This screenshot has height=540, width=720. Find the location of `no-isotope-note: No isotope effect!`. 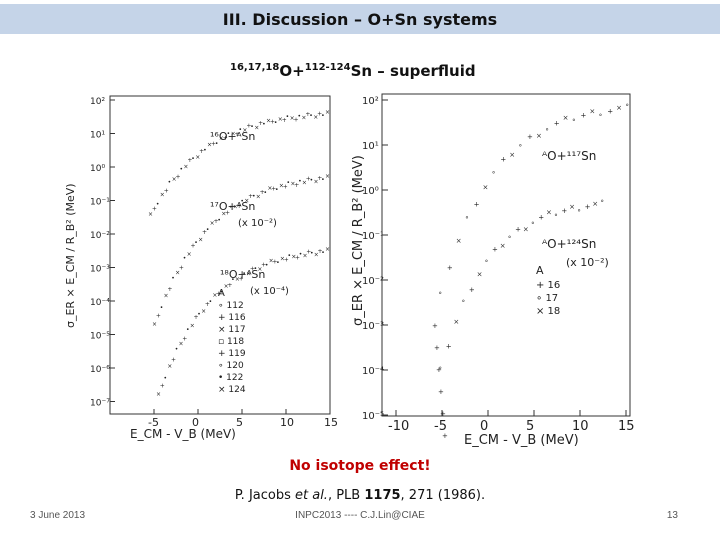

no-isotope-note: No isotope effect! is located at coordinates (360, 466).